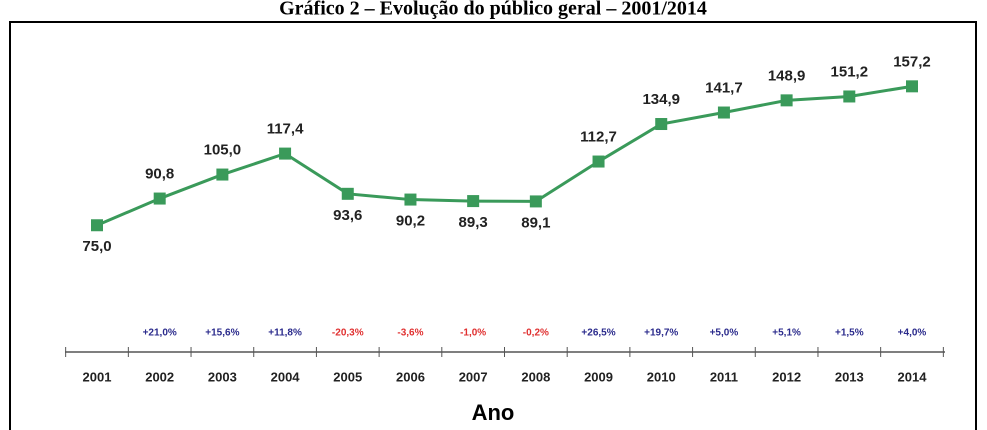 The image size is (987, 430). What do you see at coordinates (159, 376) in the screenshot?
I see `x-tick-label: 2002` at bounding box center [159, 376].